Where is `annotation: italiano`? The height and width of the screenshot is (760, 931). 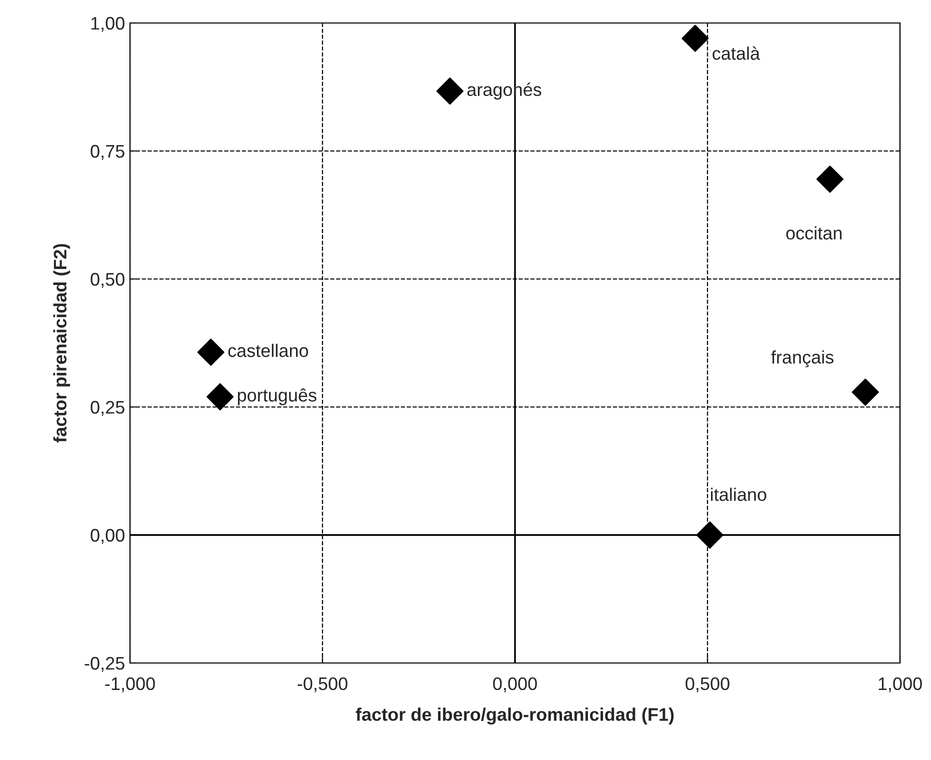 annotation: italiano is located at coordinates (738, 494).